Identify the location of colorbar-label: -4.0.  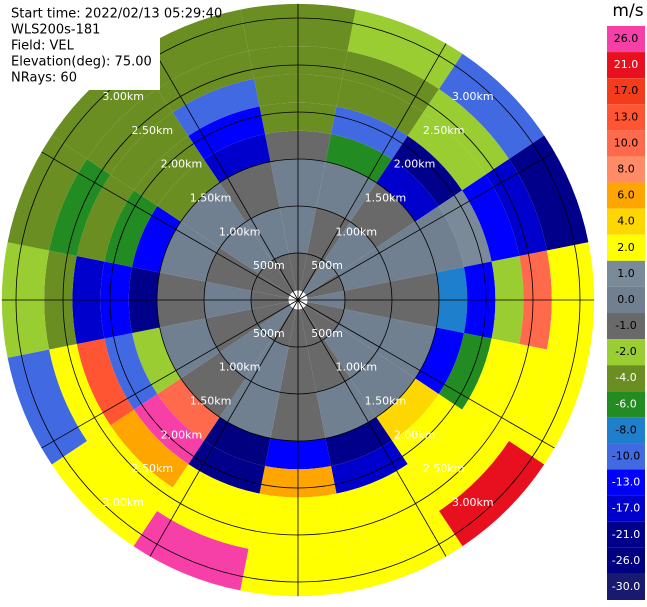
(625, 377).